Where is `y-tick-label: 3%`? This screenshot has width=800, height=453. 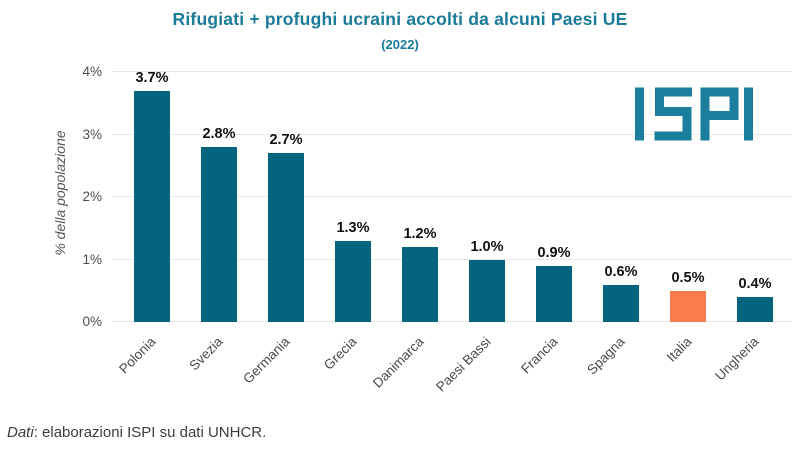
y-tick-label: 3% is located at coordinates (92, 134).